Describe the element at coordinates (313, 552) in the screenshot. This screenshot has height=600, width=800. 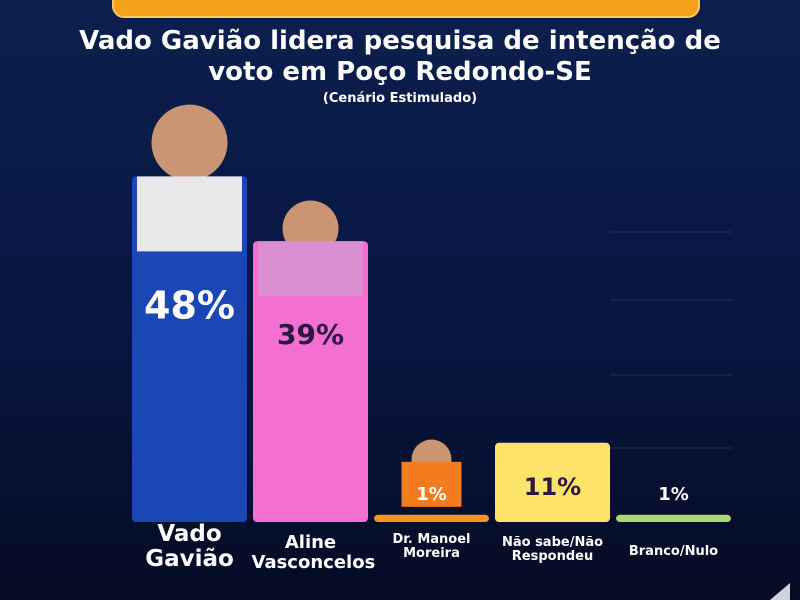
I see `category-label: Aline Vasconcelos` at that location.